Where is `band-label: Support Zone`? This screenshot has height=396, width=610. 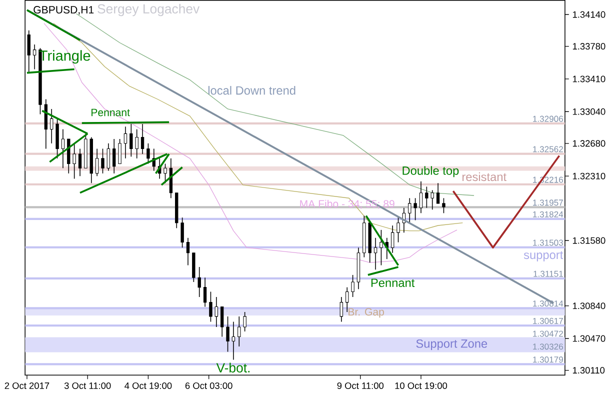 band-label: Support Zone is located at coordinates (452, 344).